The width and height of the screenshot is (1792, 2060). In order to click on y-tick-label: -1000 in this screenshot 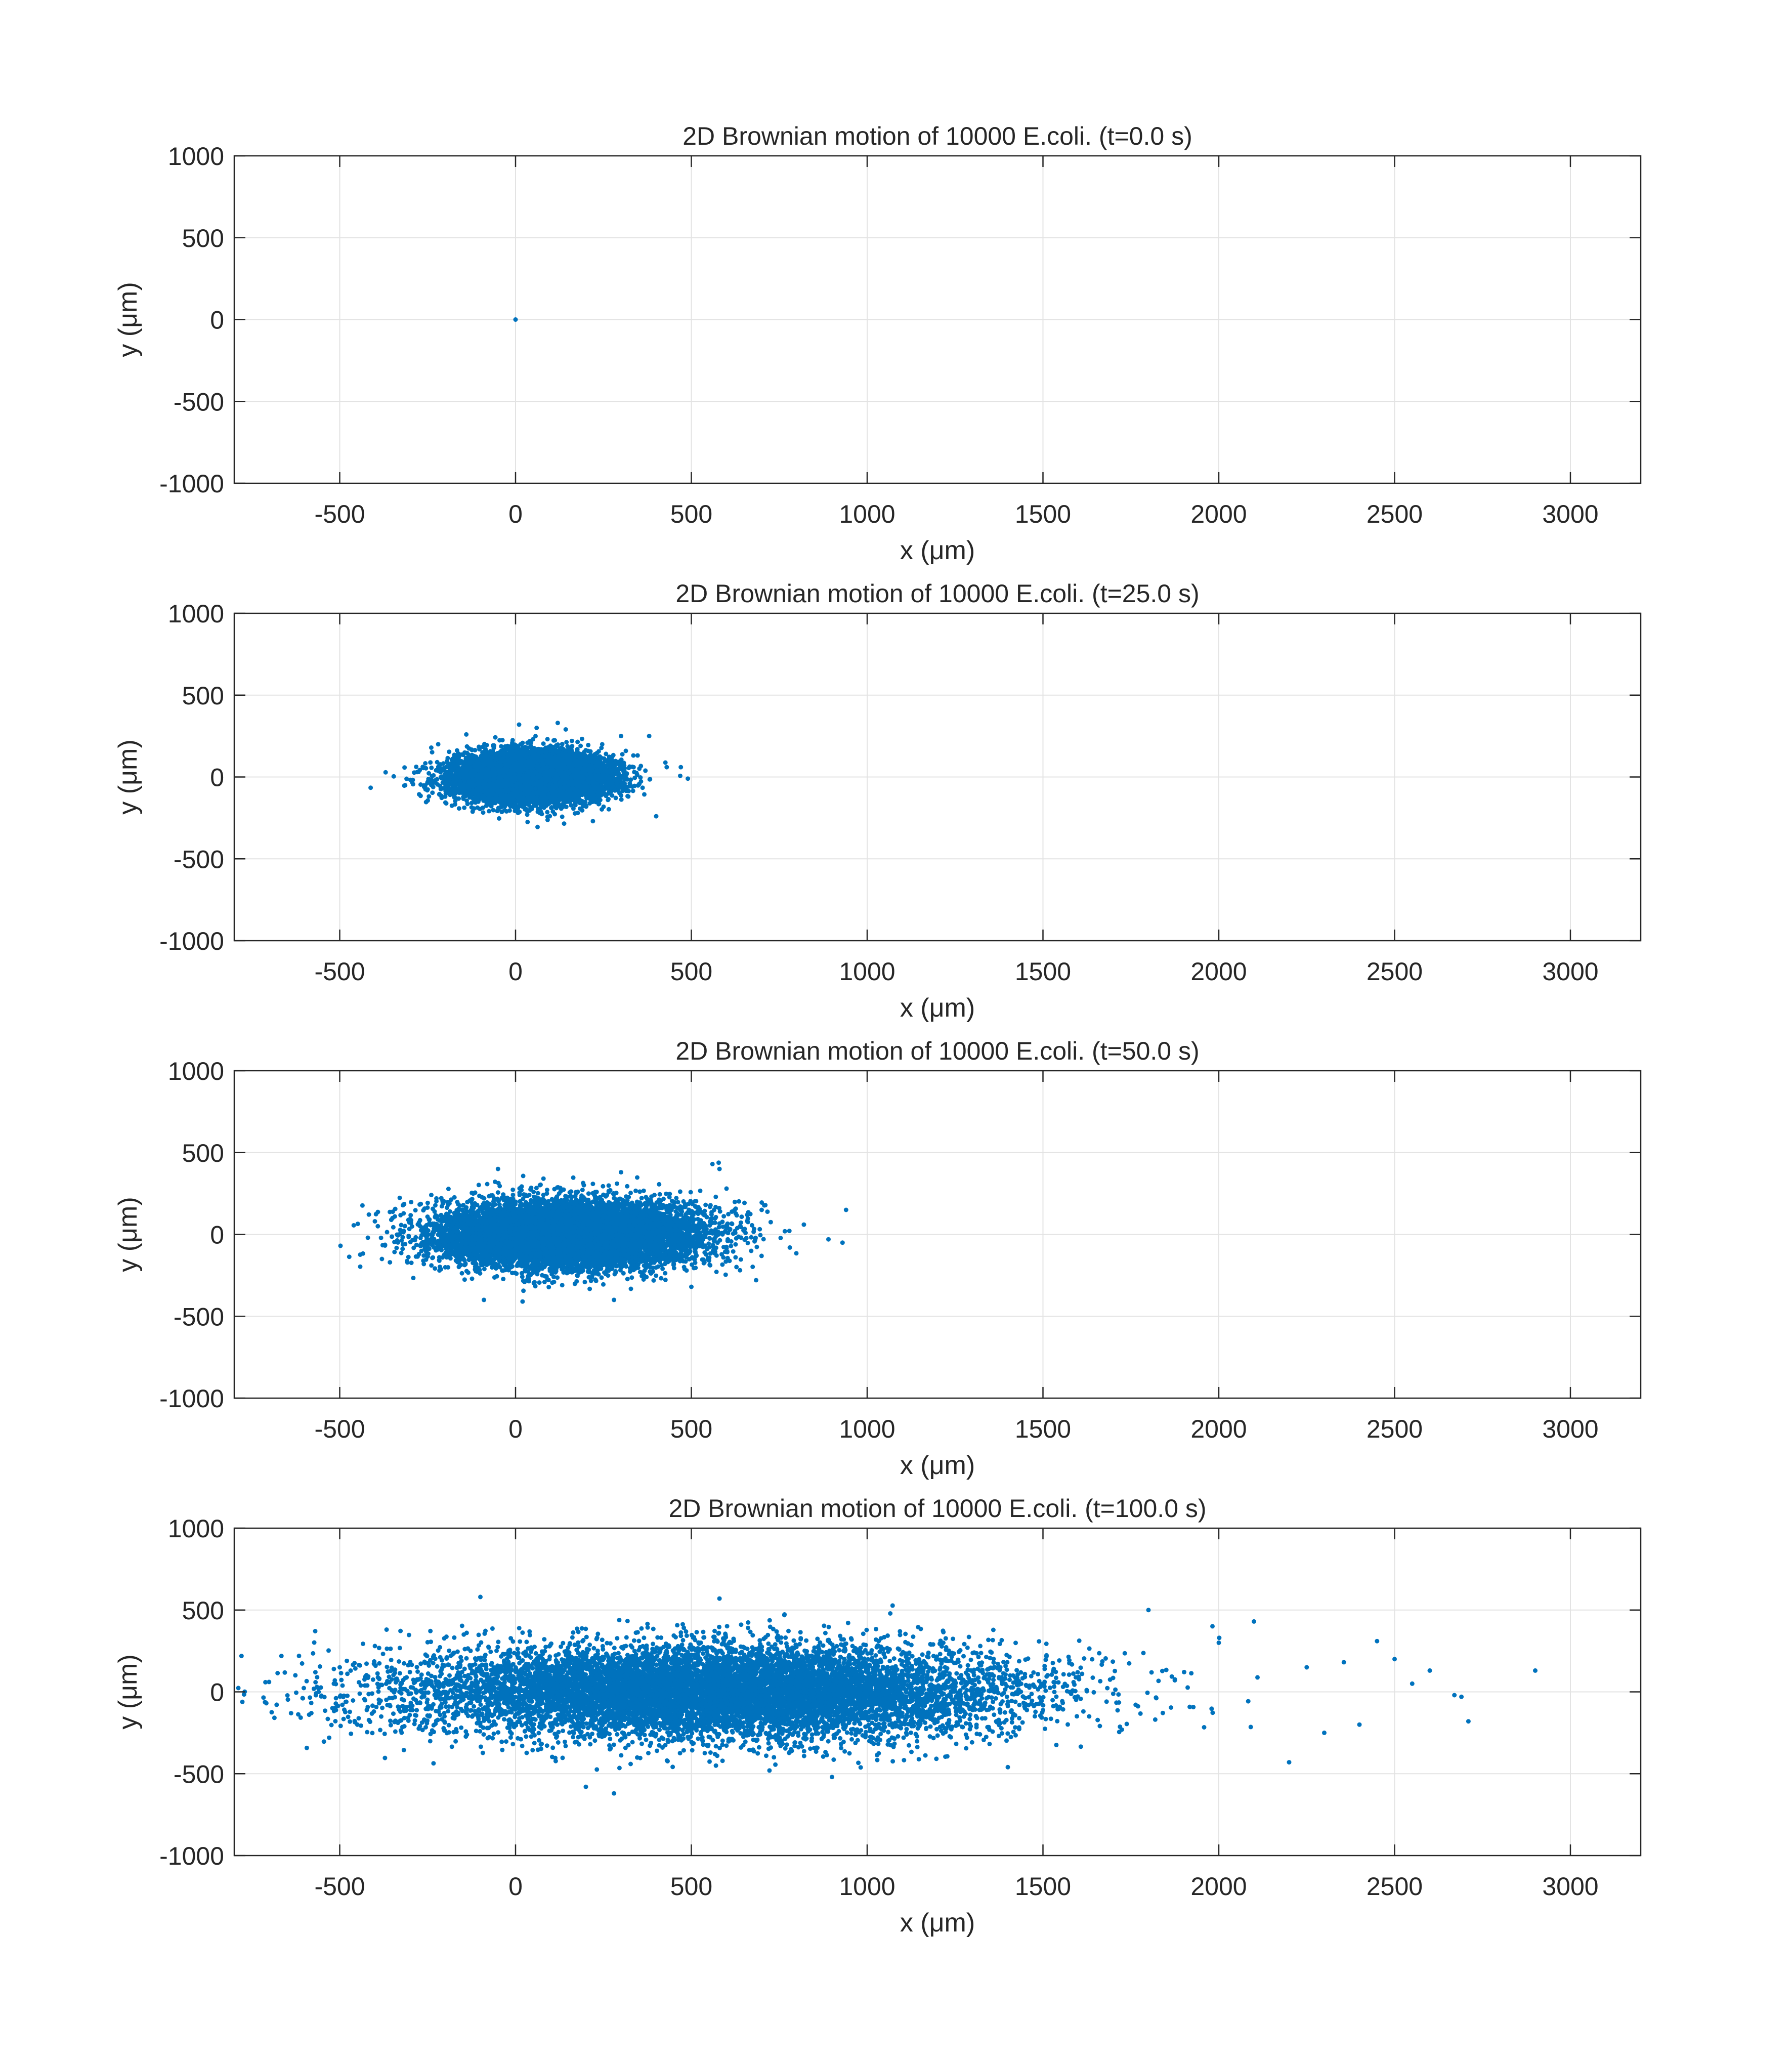, I will do `click(191, 484)`.